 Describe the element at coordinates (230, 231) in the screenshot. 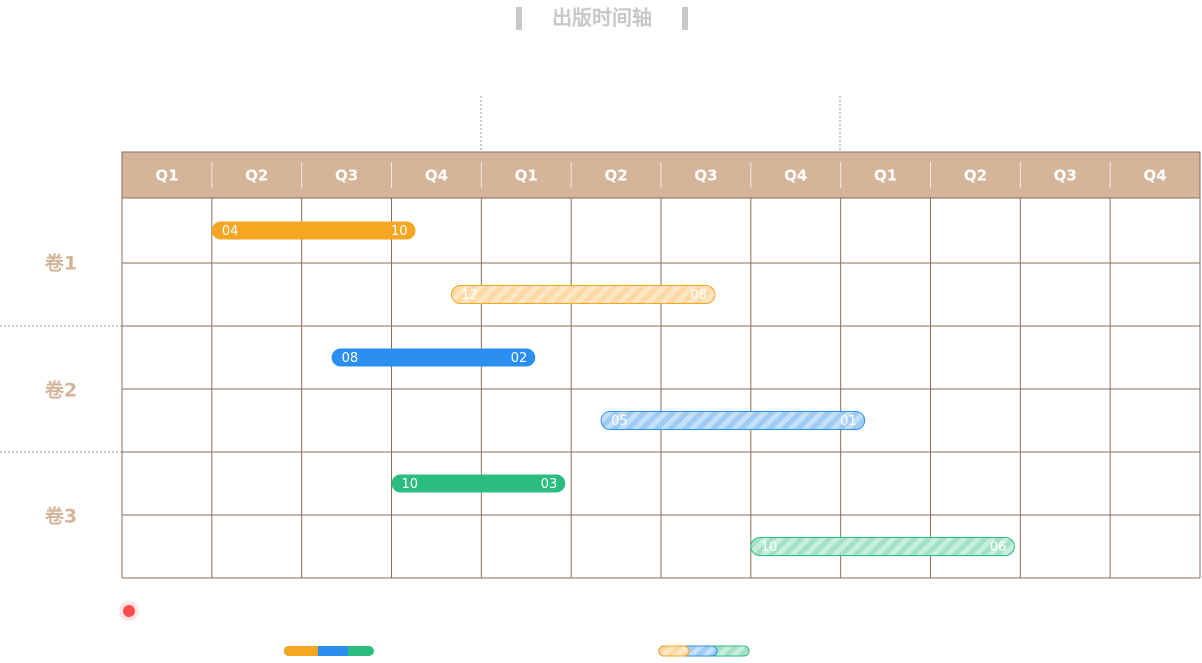

I see `bar-start: 04` at that location.